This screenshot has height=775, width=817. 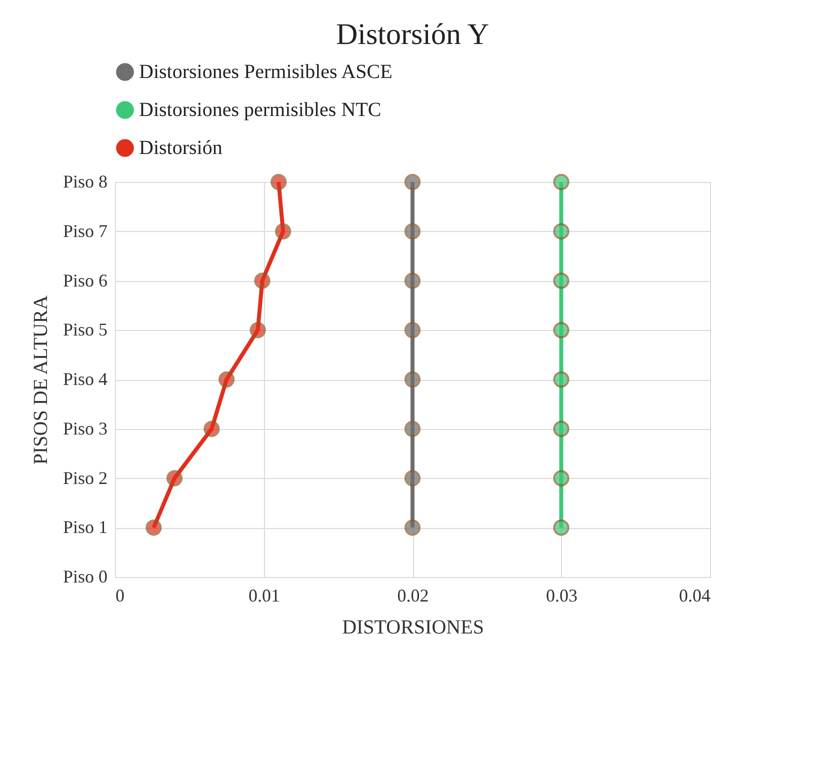 What do you see at coordinates (85, 379) in the screenshot?
I see `y-tick-label: Piso 4` at bounding box center [85, 379].